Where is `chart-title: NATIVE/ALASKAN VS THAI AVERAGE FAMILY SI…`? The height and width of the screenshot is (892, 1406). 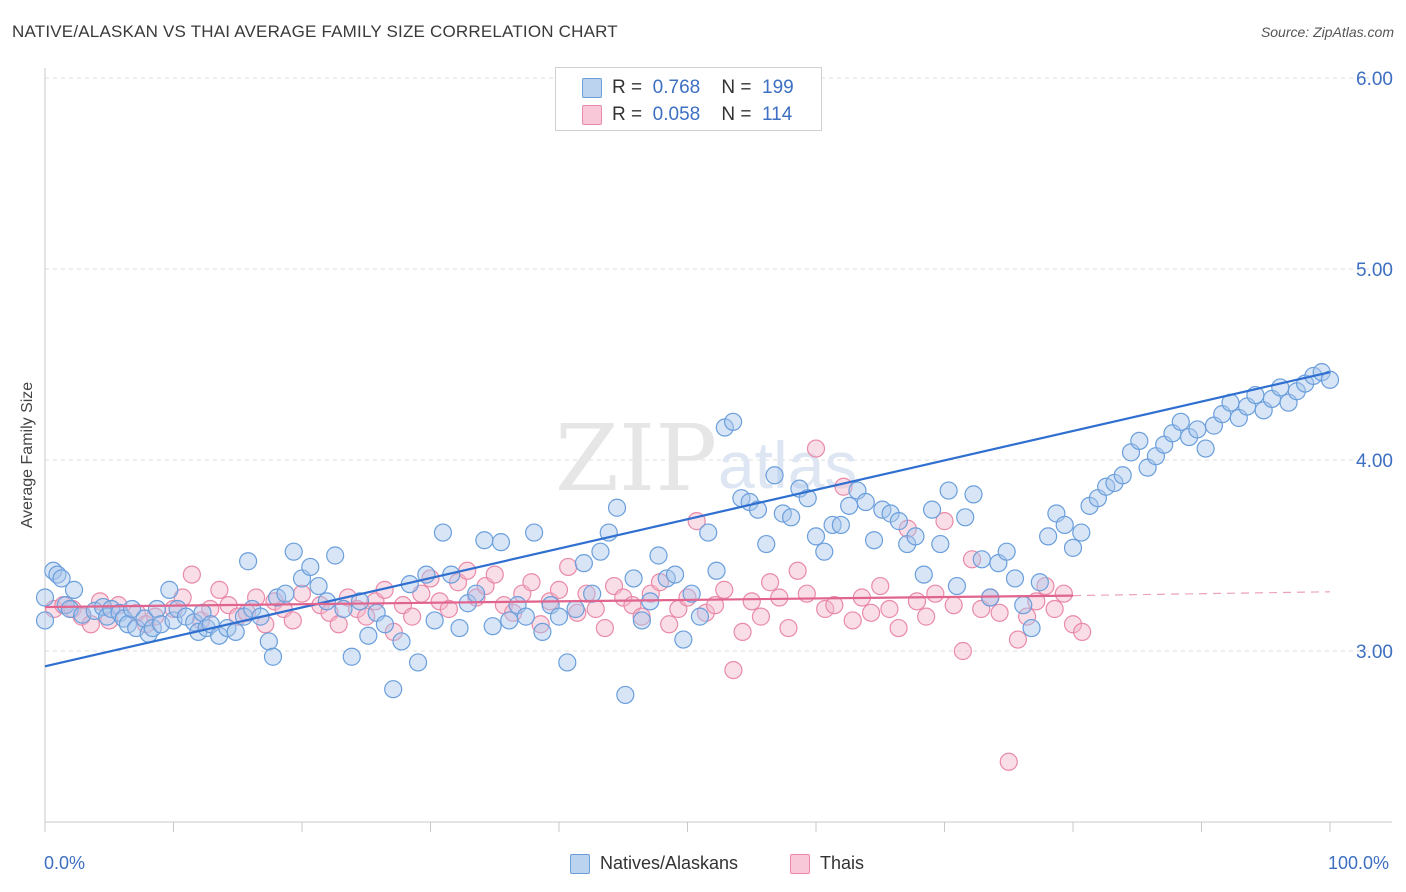
chart-title: NATIVE/ALASKAN VS THAI AVERAGE FAMILY SI… is located at coordinates (315, 31).